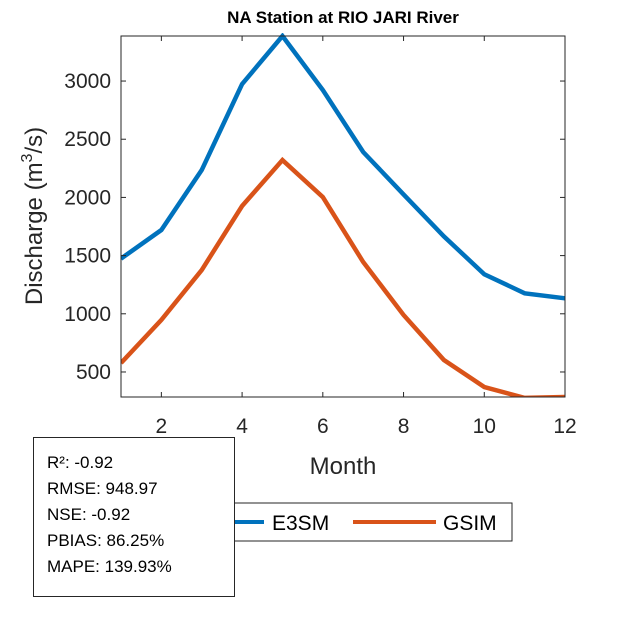 The width and height of the screenshot is (625, 625). What do you see at coordinates (34, 140) in the screenshot?
I see `y-axis-label-tail: /s)` at bounding box center [34, 140].